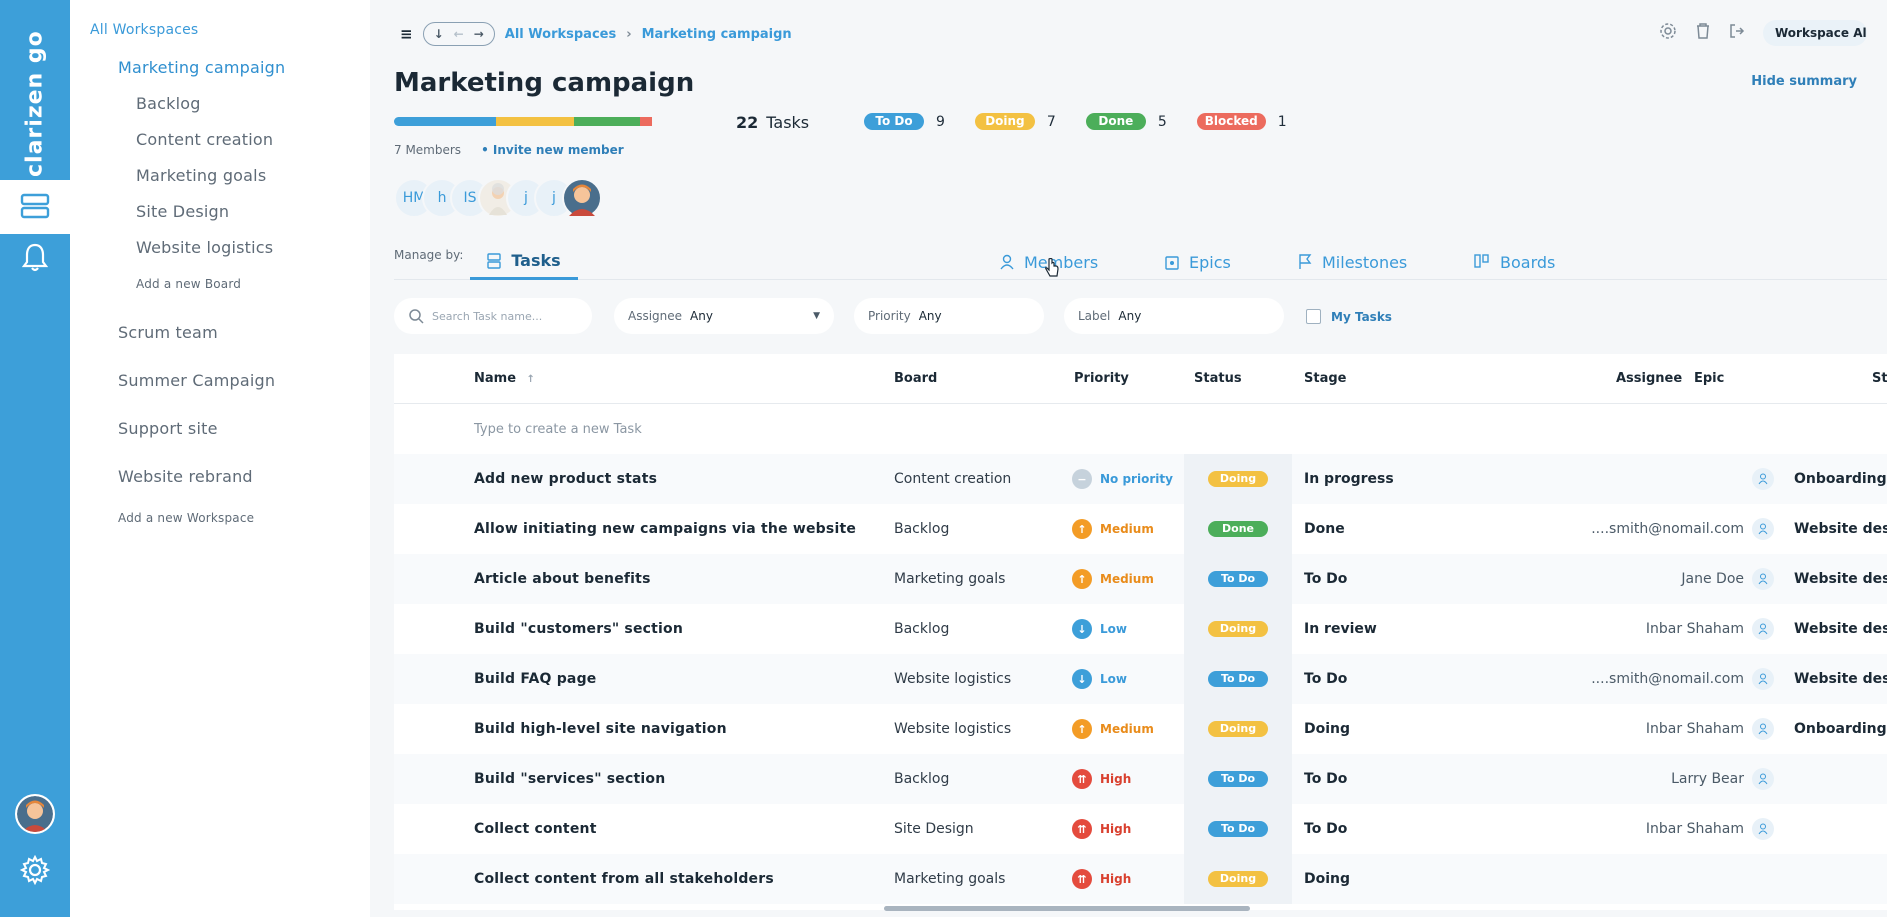 Image resolution: width=1887 pixels, height=917 pixels. I want to click on column-header-name: Name ↑, so click(504, 378).